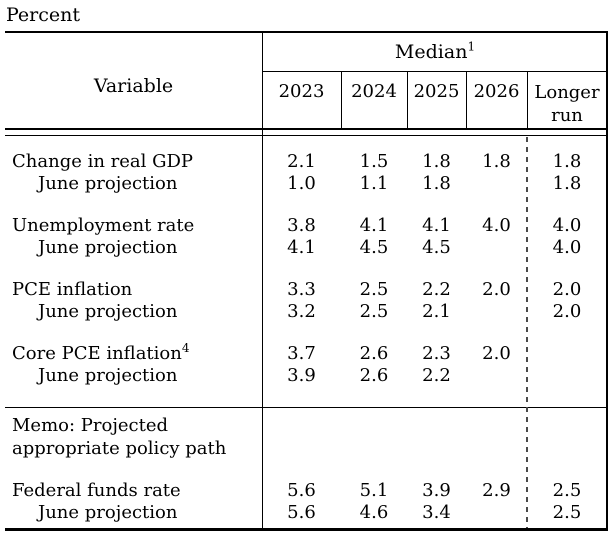  I want to click on value-2024: 4.6, so click(374, 512).